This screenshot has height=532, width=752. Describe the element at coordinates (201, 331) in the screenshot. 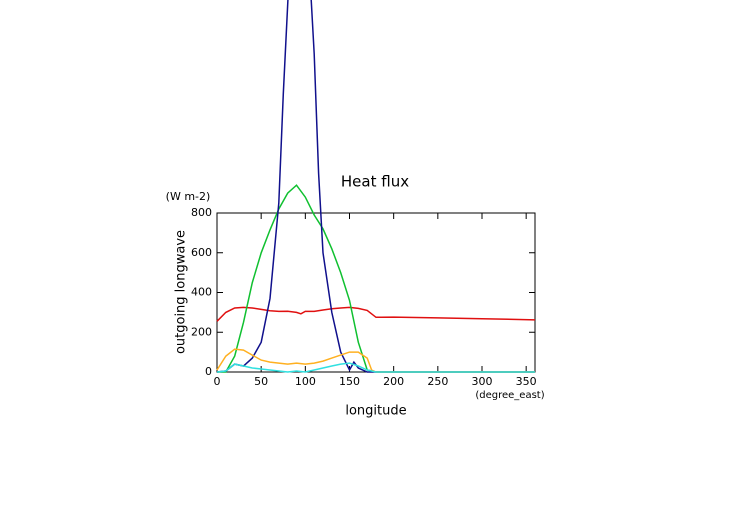

I see `y-tick-label: 200` at that location.